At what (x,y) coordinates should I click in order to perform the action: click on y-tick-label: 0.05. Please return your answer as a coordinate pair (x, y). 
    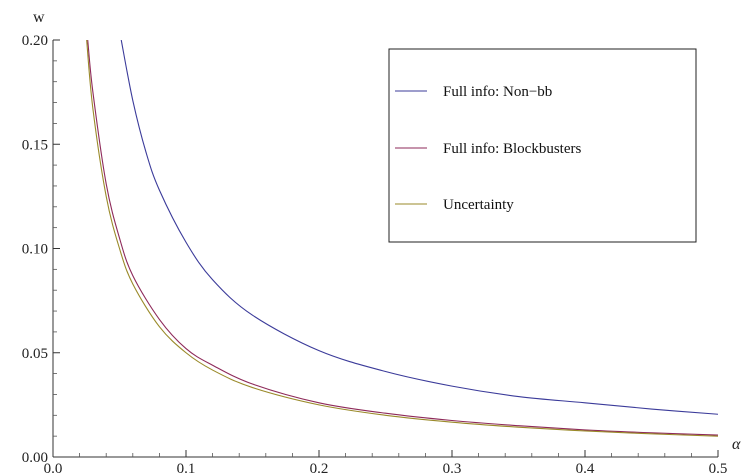
    Looking at the image, I should click on (35, 354).